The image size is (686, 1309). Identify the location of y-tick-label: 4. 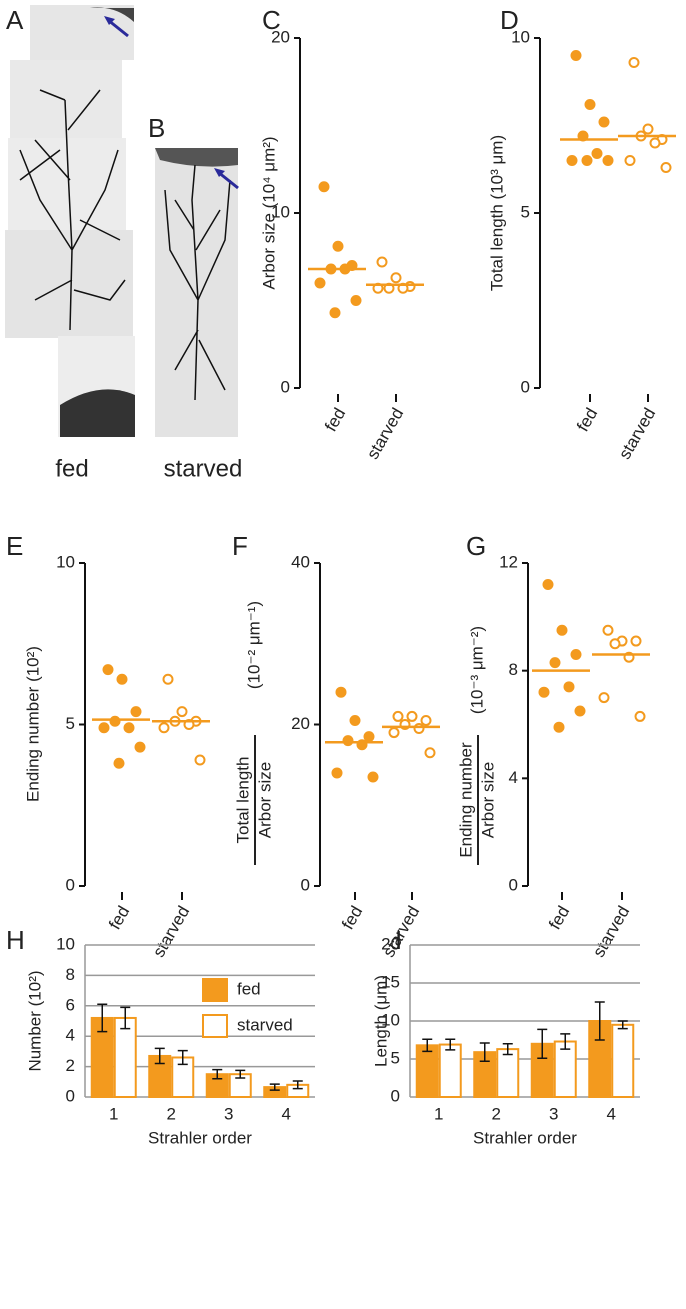
(513, 777).